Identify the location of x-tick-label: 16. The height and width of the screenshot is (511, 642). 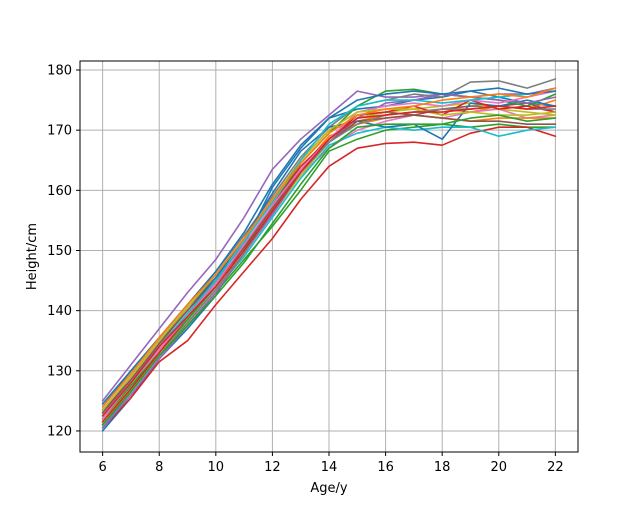
(385, 467).